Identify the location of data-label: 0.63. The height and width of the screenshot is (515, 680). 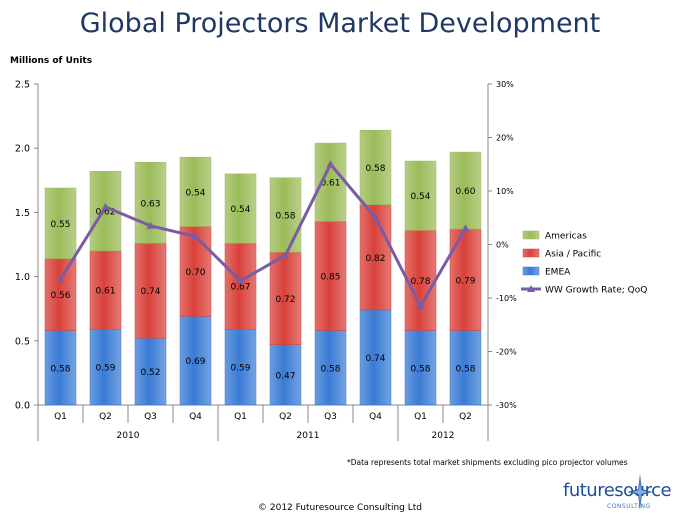
(150, 204).